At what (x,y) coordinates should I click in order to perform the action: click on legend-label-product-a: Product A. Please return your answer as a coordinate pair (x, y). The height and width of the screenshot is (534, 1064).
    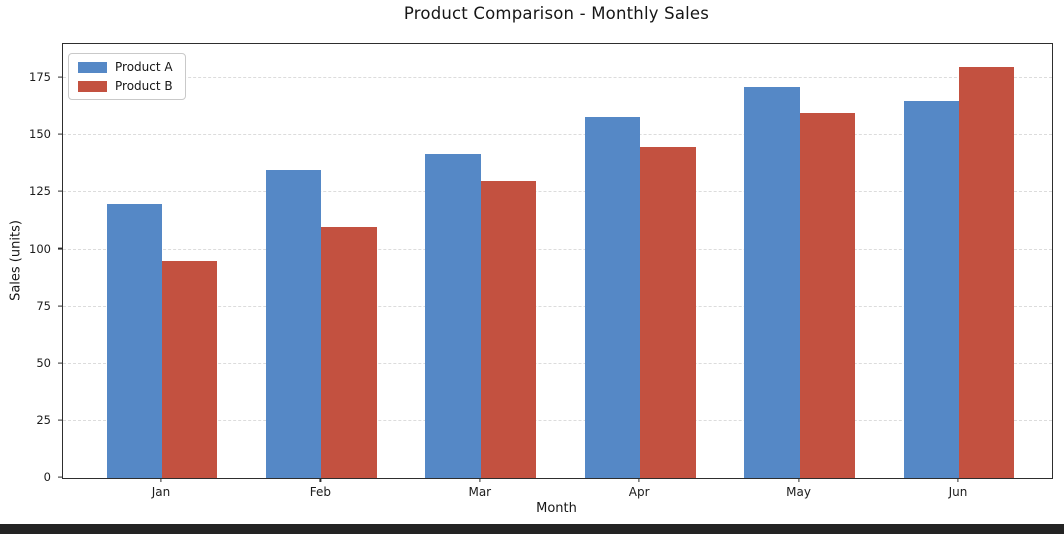
    Looking at the image, I should click on (144, 67).